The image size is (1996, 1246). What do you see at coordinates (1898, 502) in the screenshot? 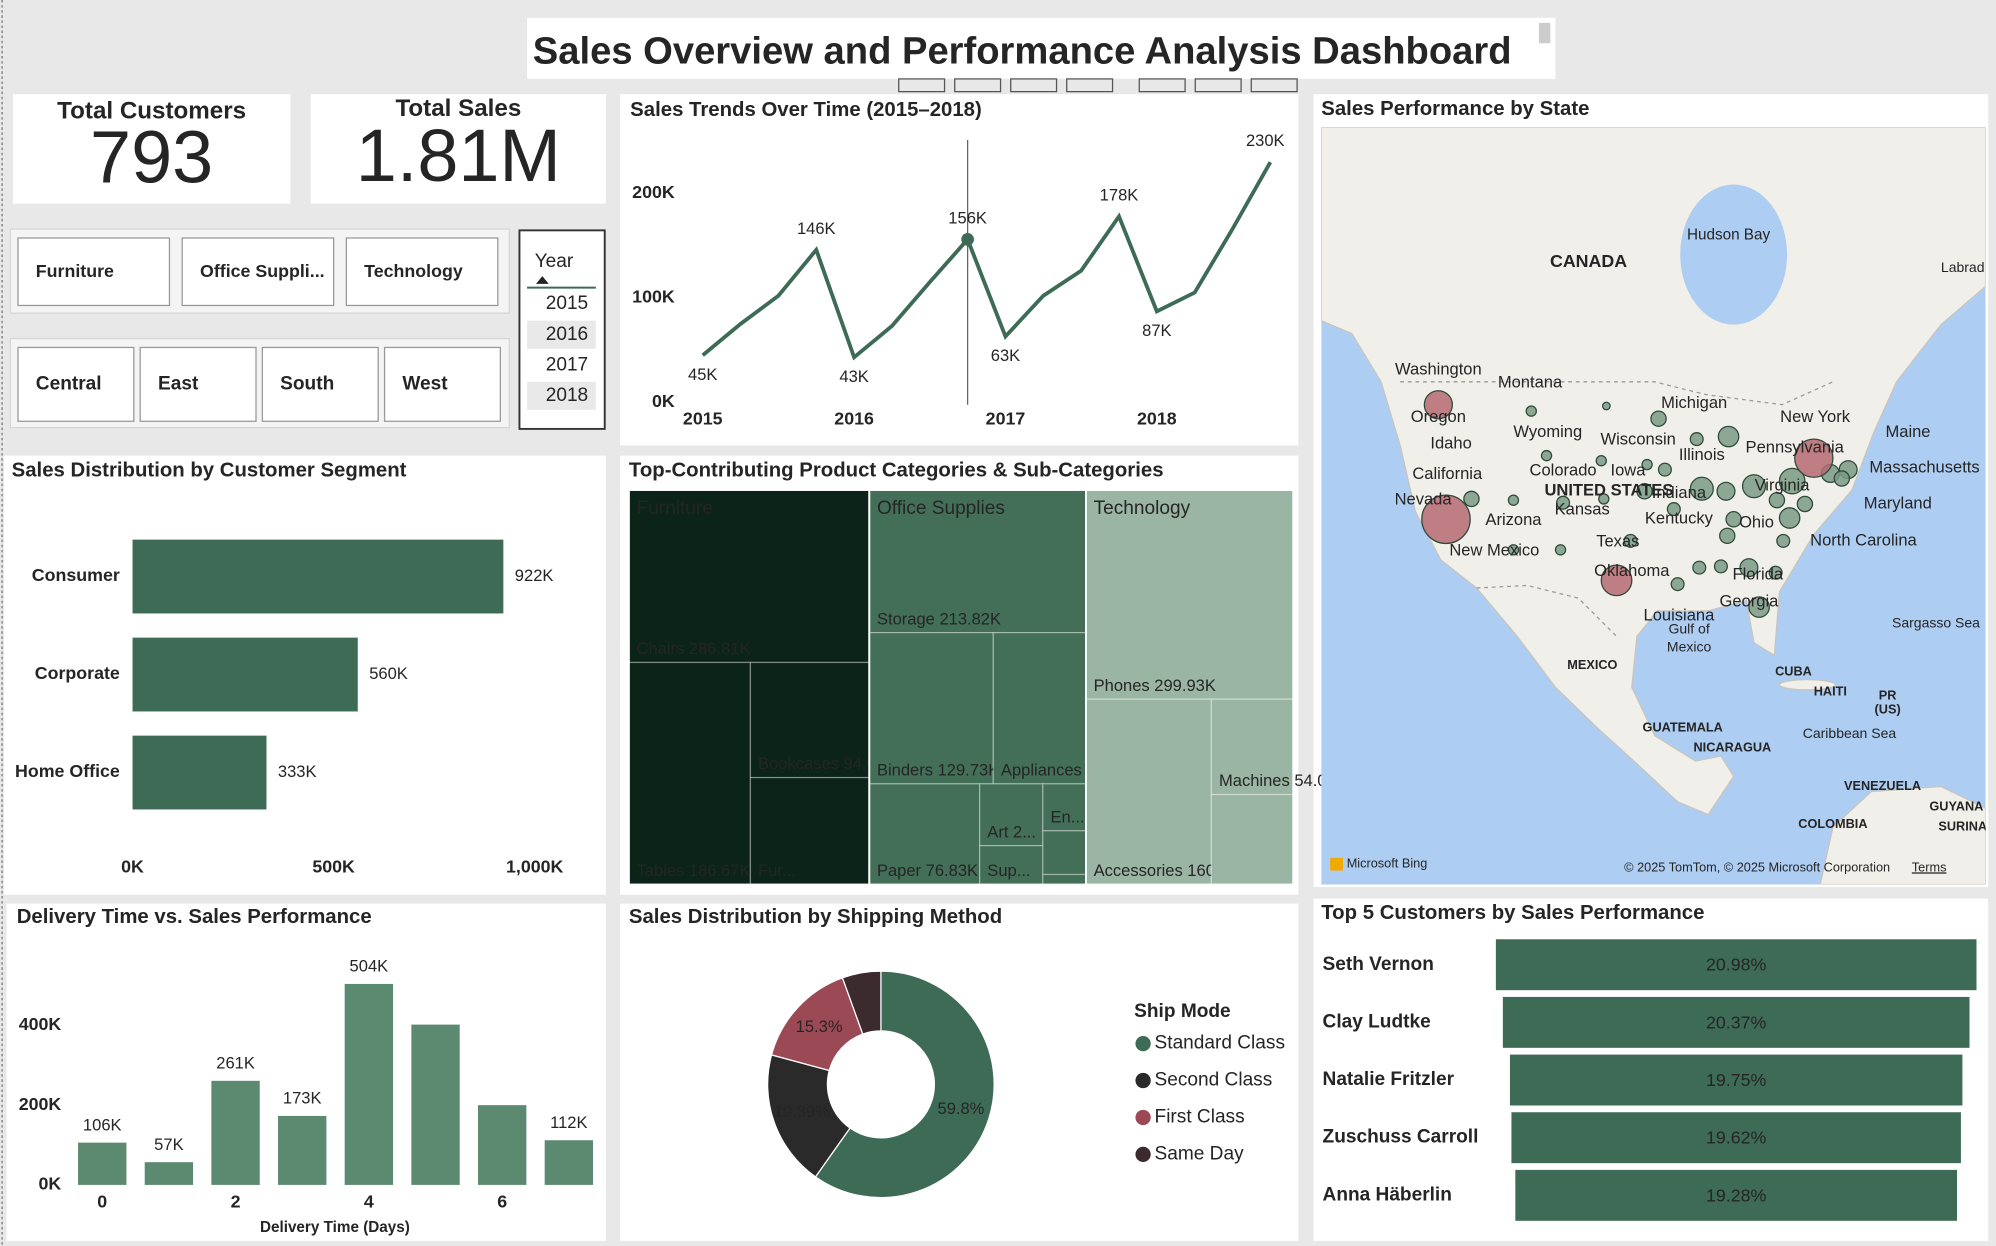
I see `map-label: Maryland` at bounding box center [1898, 502].